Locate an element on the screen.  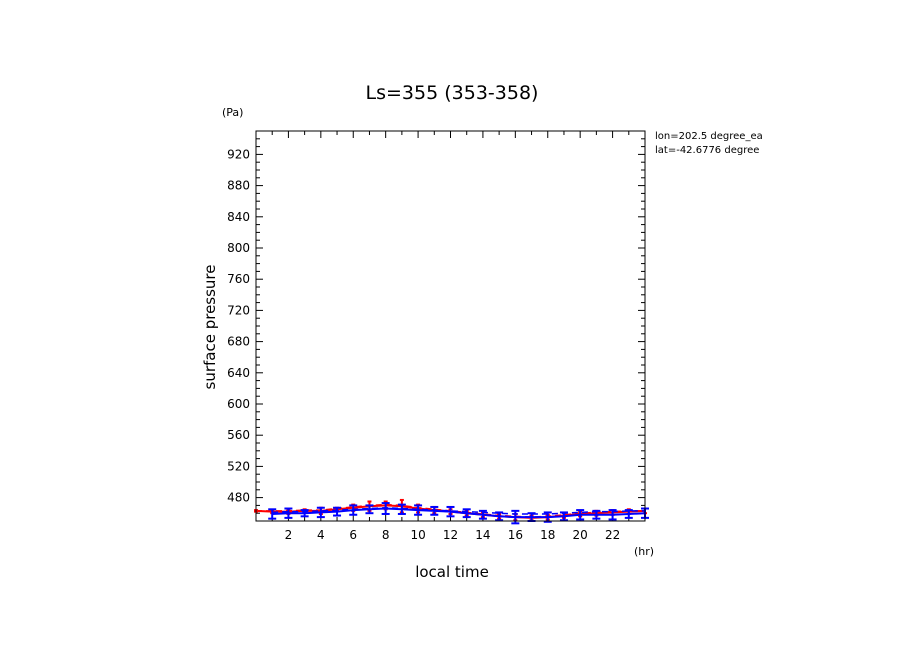
plot-series is located at coordinates (451, 511).